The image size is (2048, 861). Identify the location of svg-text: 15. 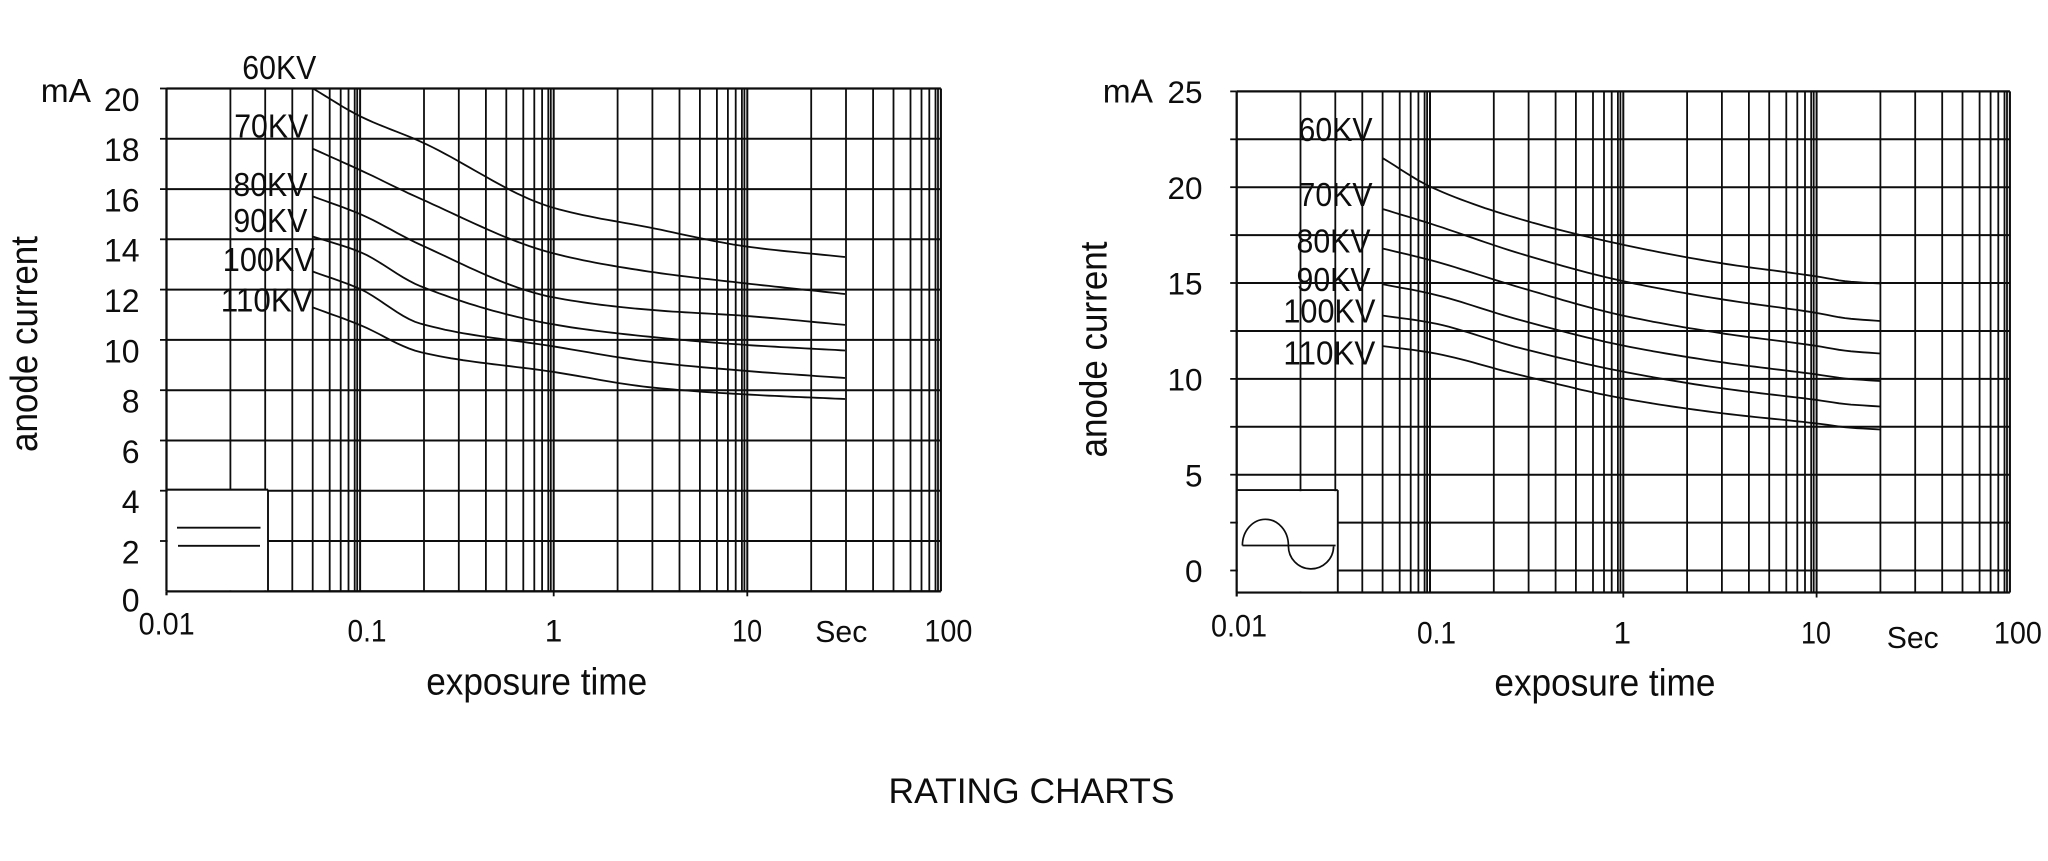
(1184, 284).